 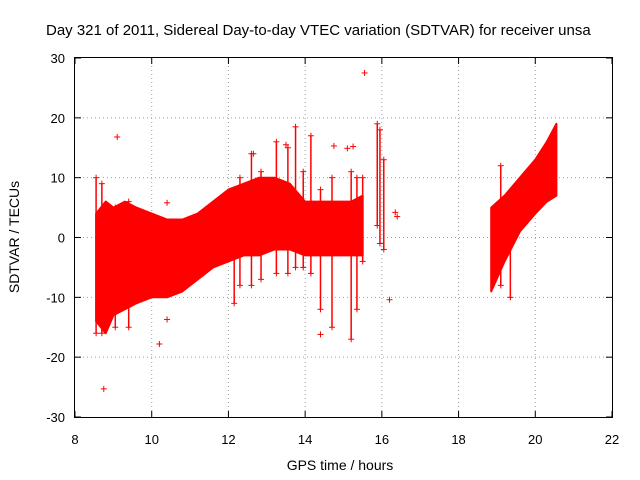 What do you see at coordinates (345, 439) in the screenshot?
I see `x-tick-labels: 8 10 12 14 16 18 20 22` at bounding box center [345, 439].